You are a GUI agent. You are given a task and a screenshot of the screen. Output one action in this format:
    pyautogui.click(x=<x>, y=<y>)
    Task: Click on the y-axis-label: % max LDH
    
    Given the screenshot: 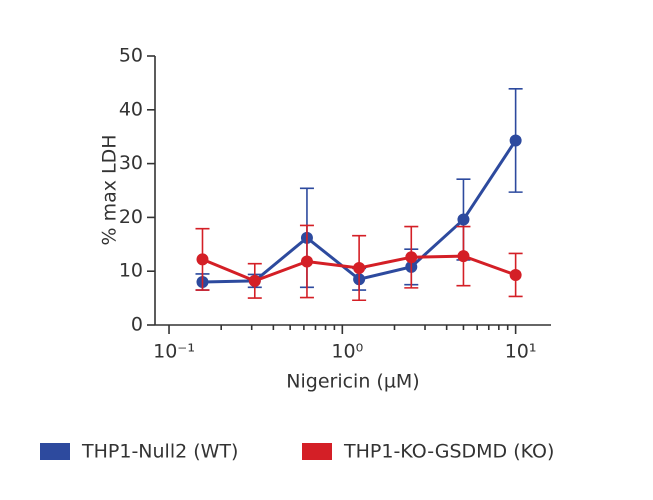 What is the action you would take?
    pyautogui.click(x=110, y=189)
    